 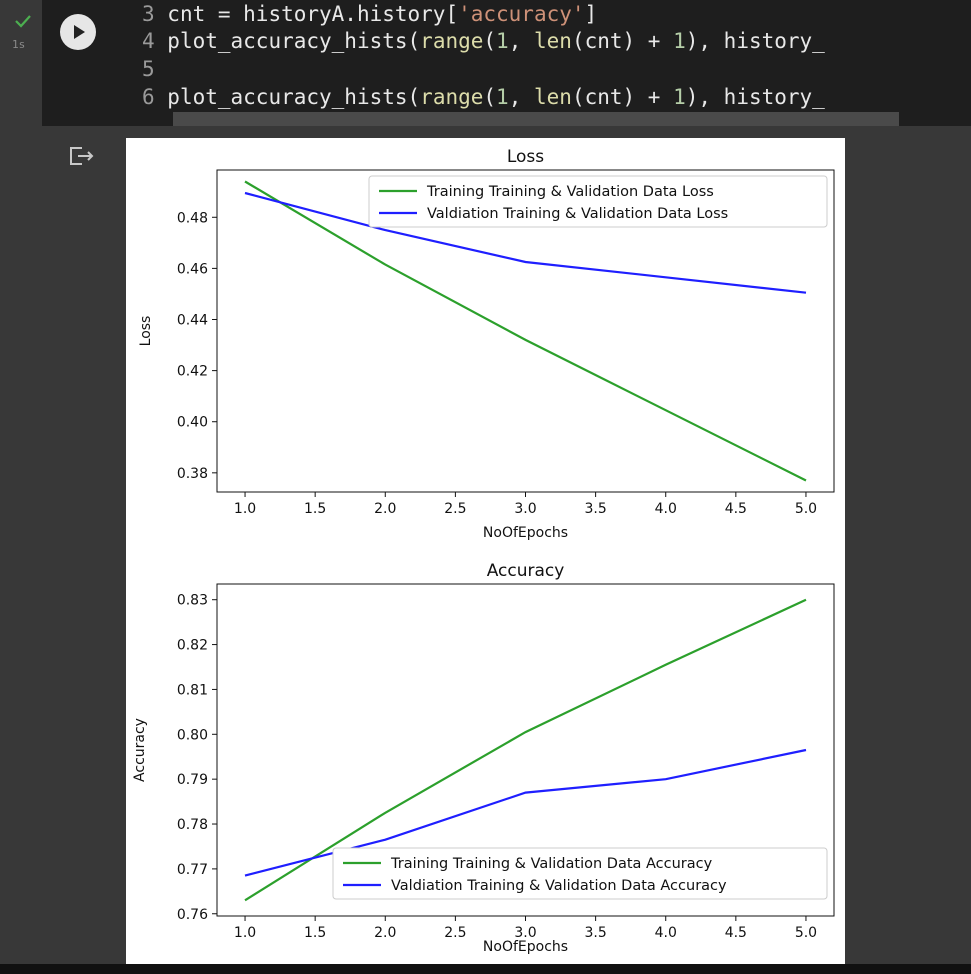 I want to click on play-icon, so click(x=79, y=32).